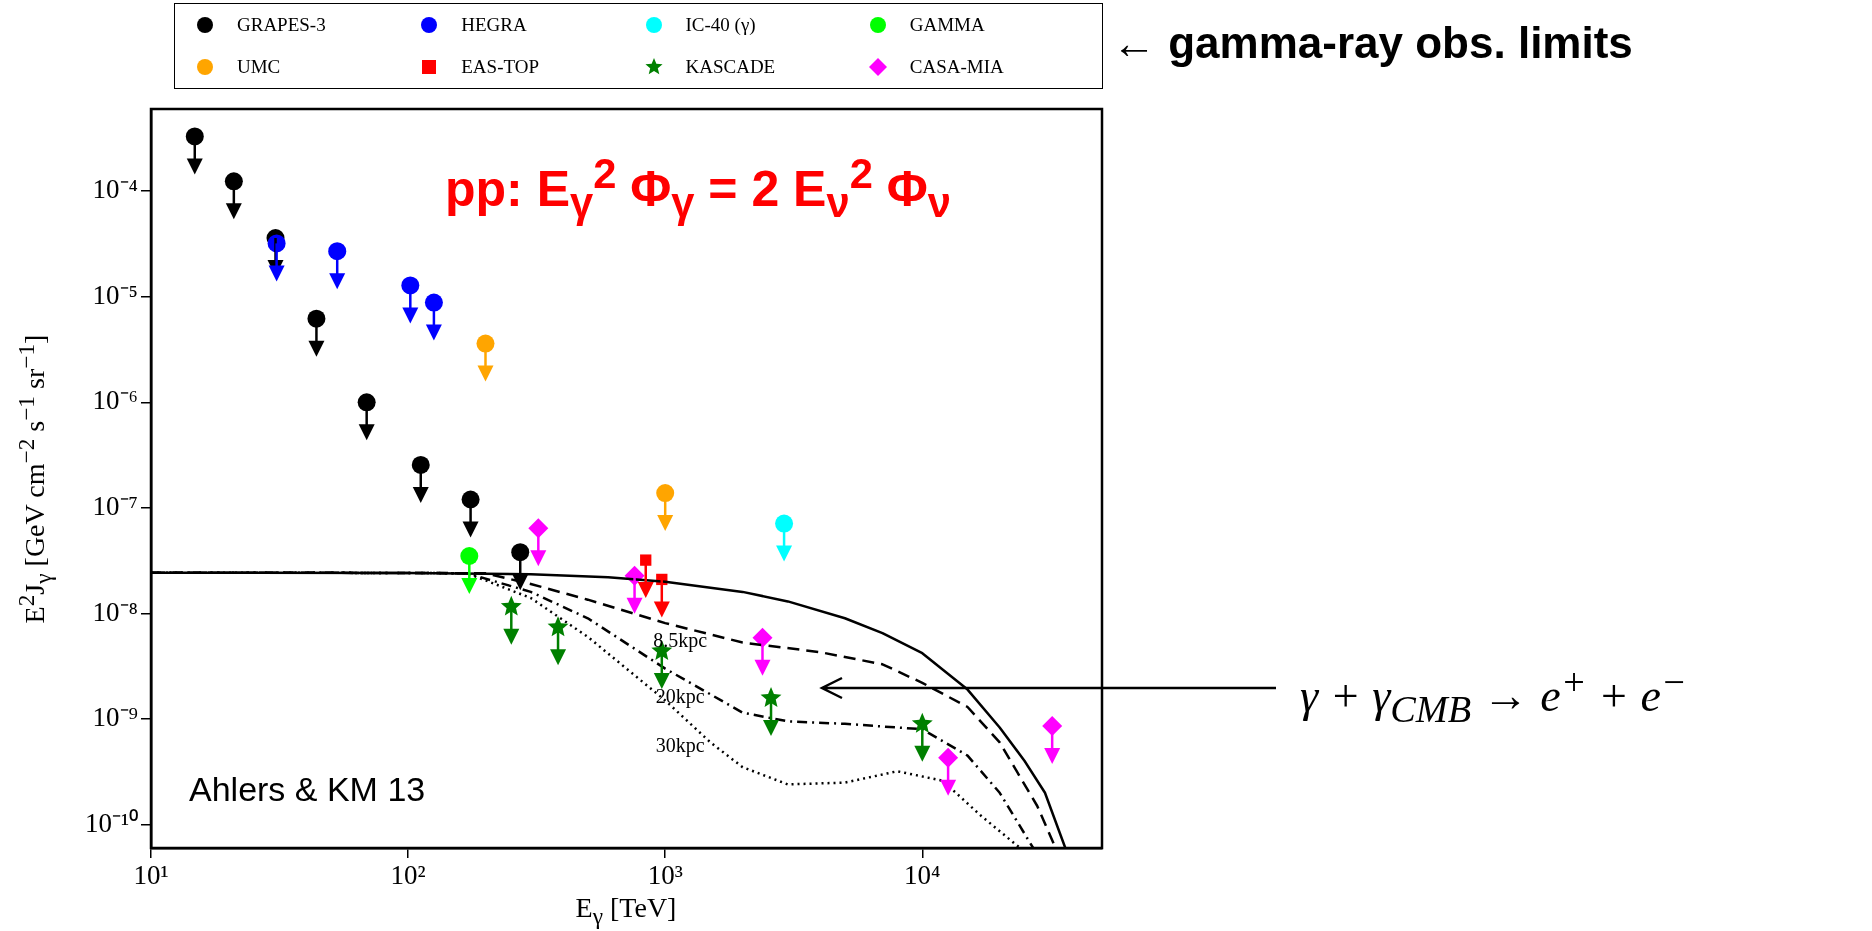  What do you see at coordinates (665, 875) in the screenshot?
I see `x-tick-label: 10³` at bounding box center [665, 875].